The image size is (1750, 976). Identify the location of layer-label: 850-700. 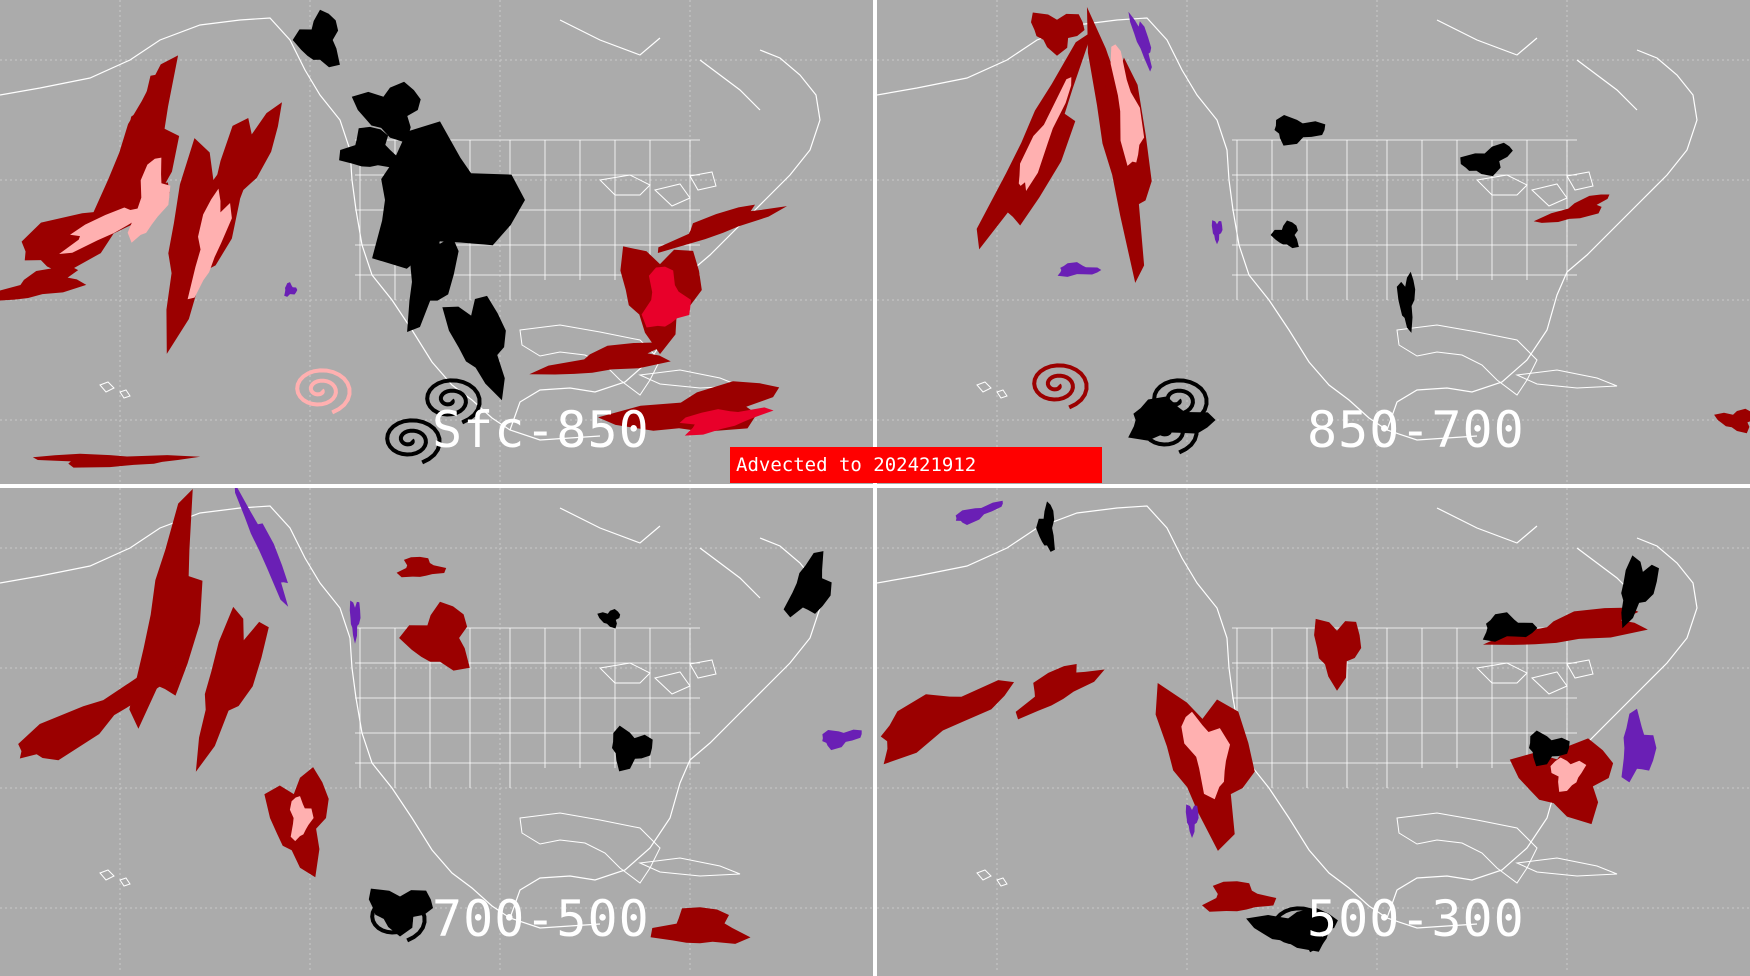
(1416, 430).